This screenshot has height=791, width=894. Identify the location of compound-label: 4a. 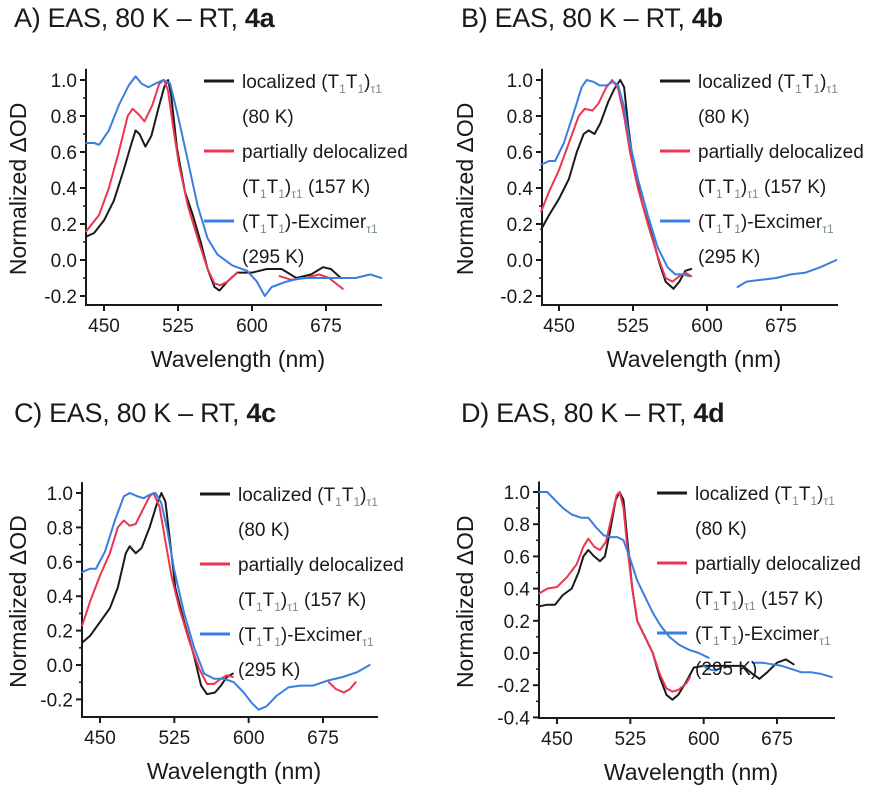
(259, 18).